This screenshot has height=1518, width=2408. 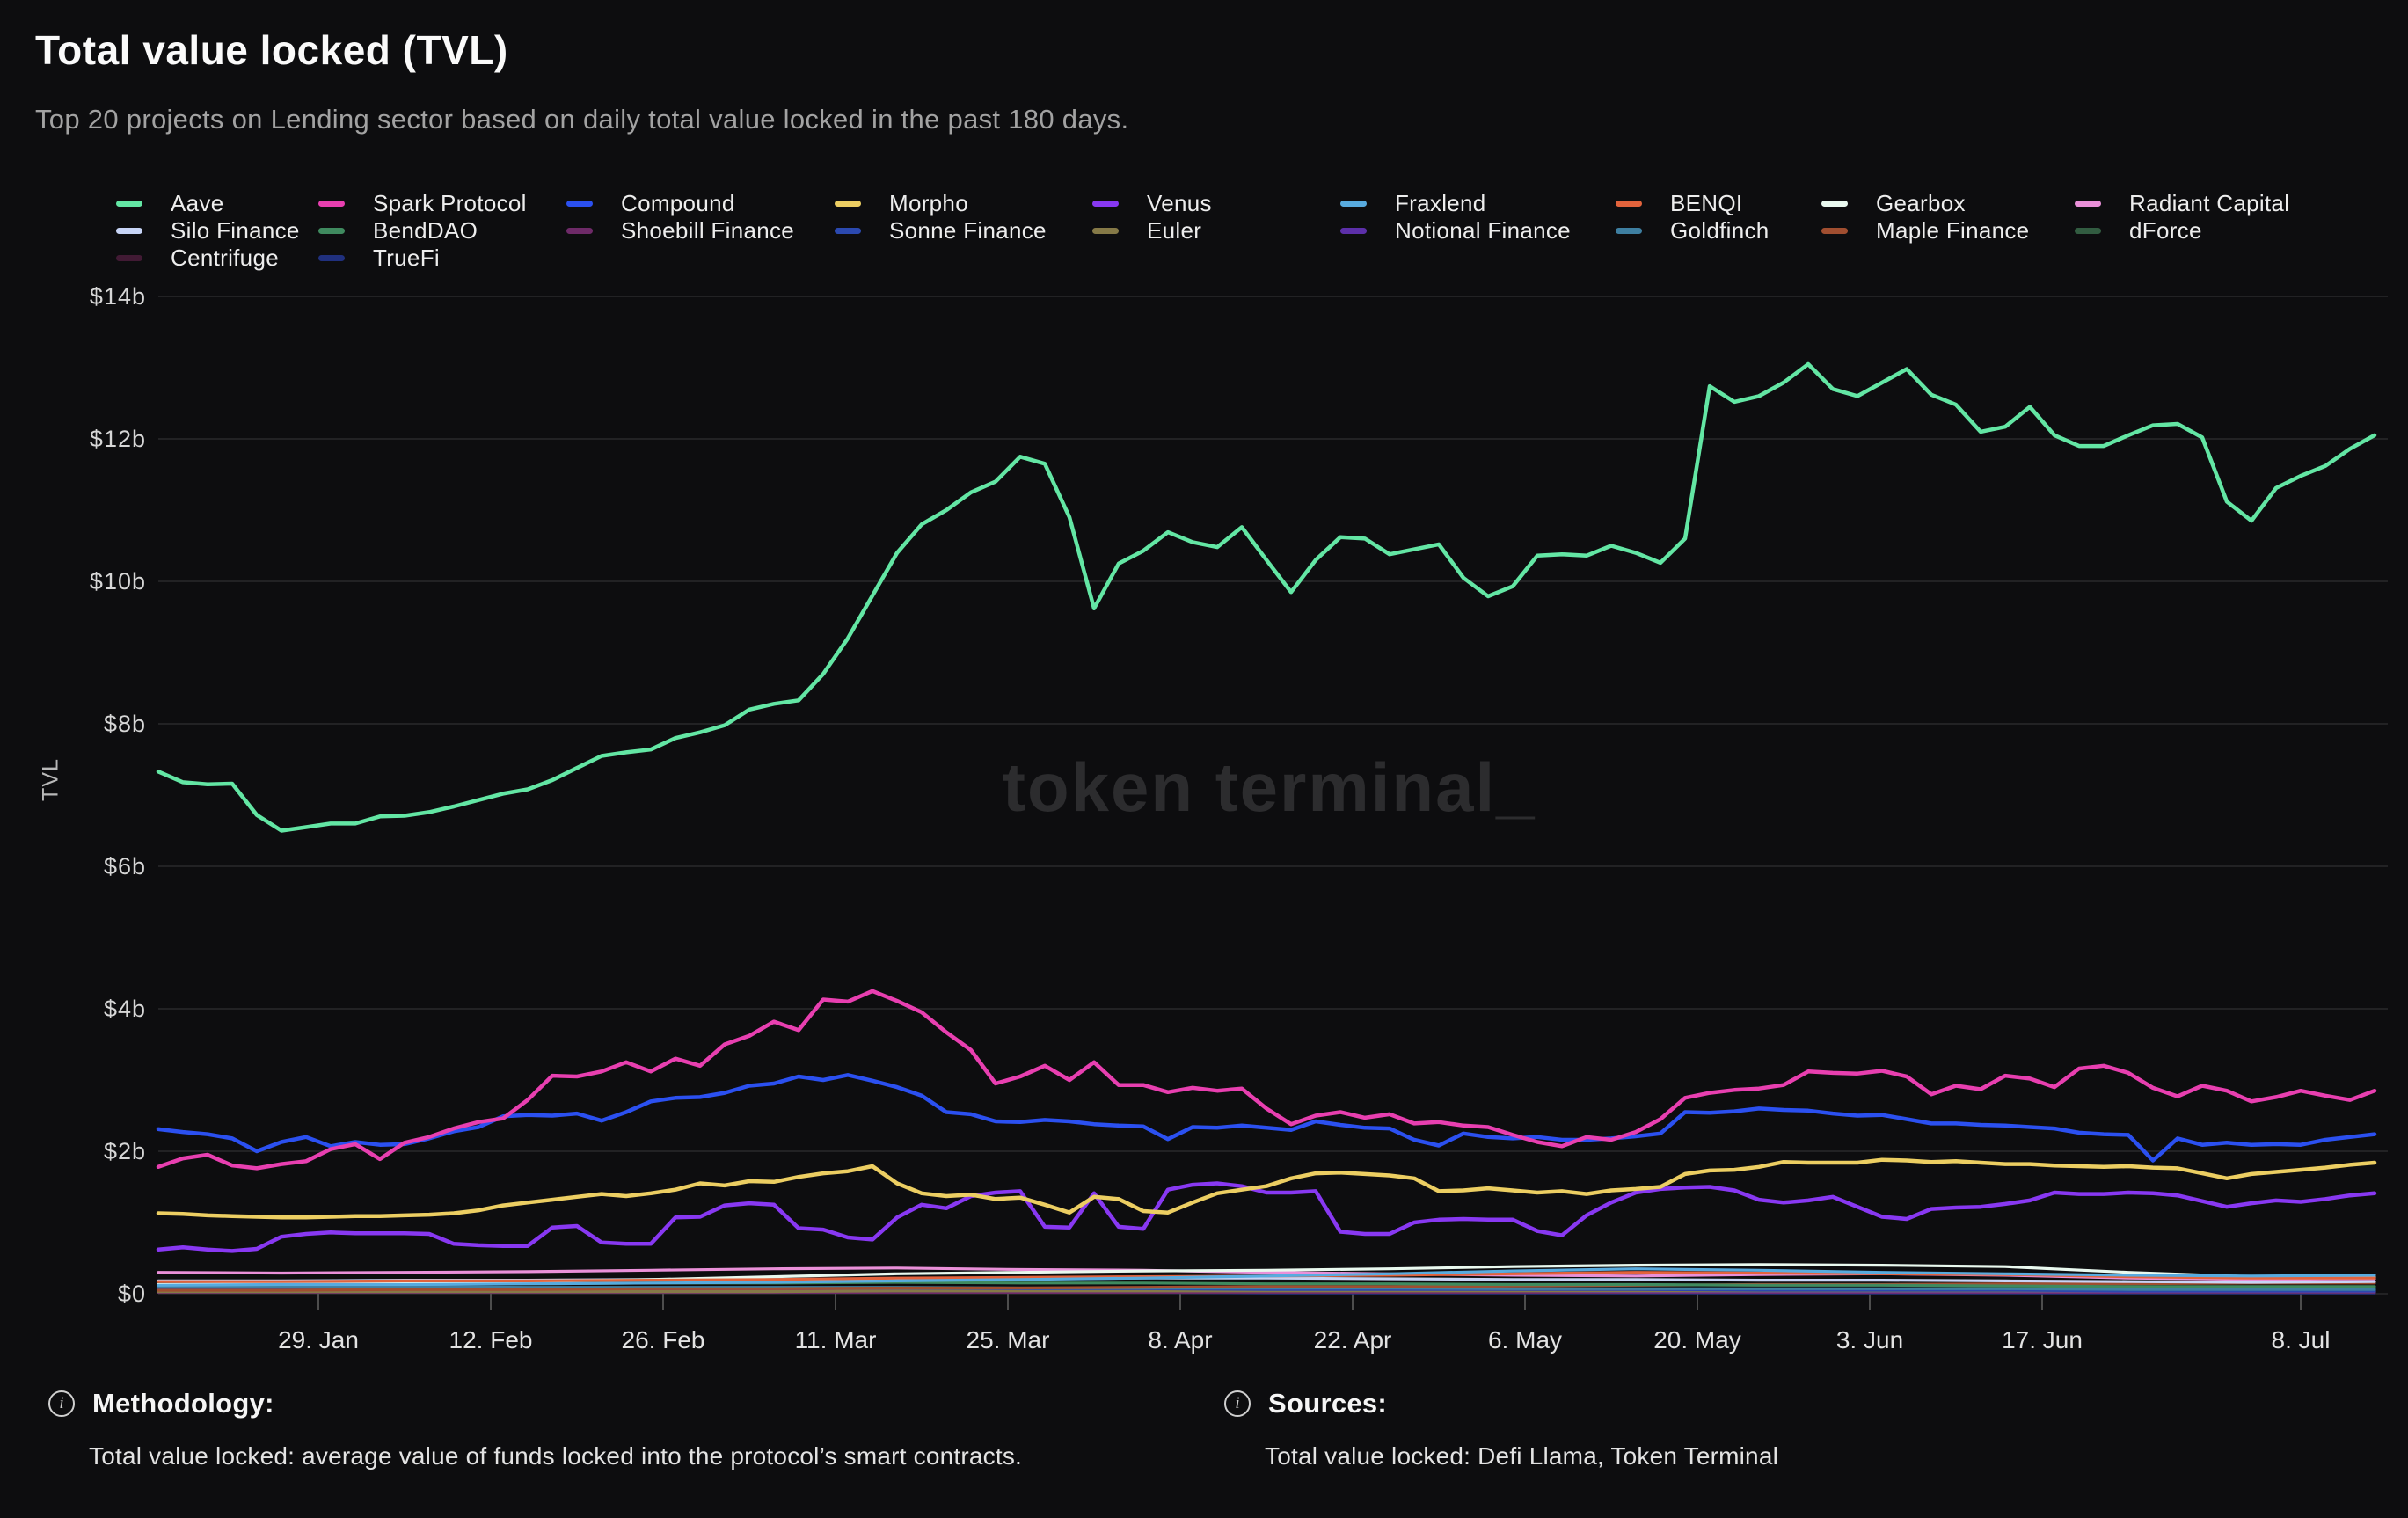 What do you see at coordinates (1328, 1403) in the screenshot?
I see `sources-label: Sources:` at bounding box center [1328, 1403].